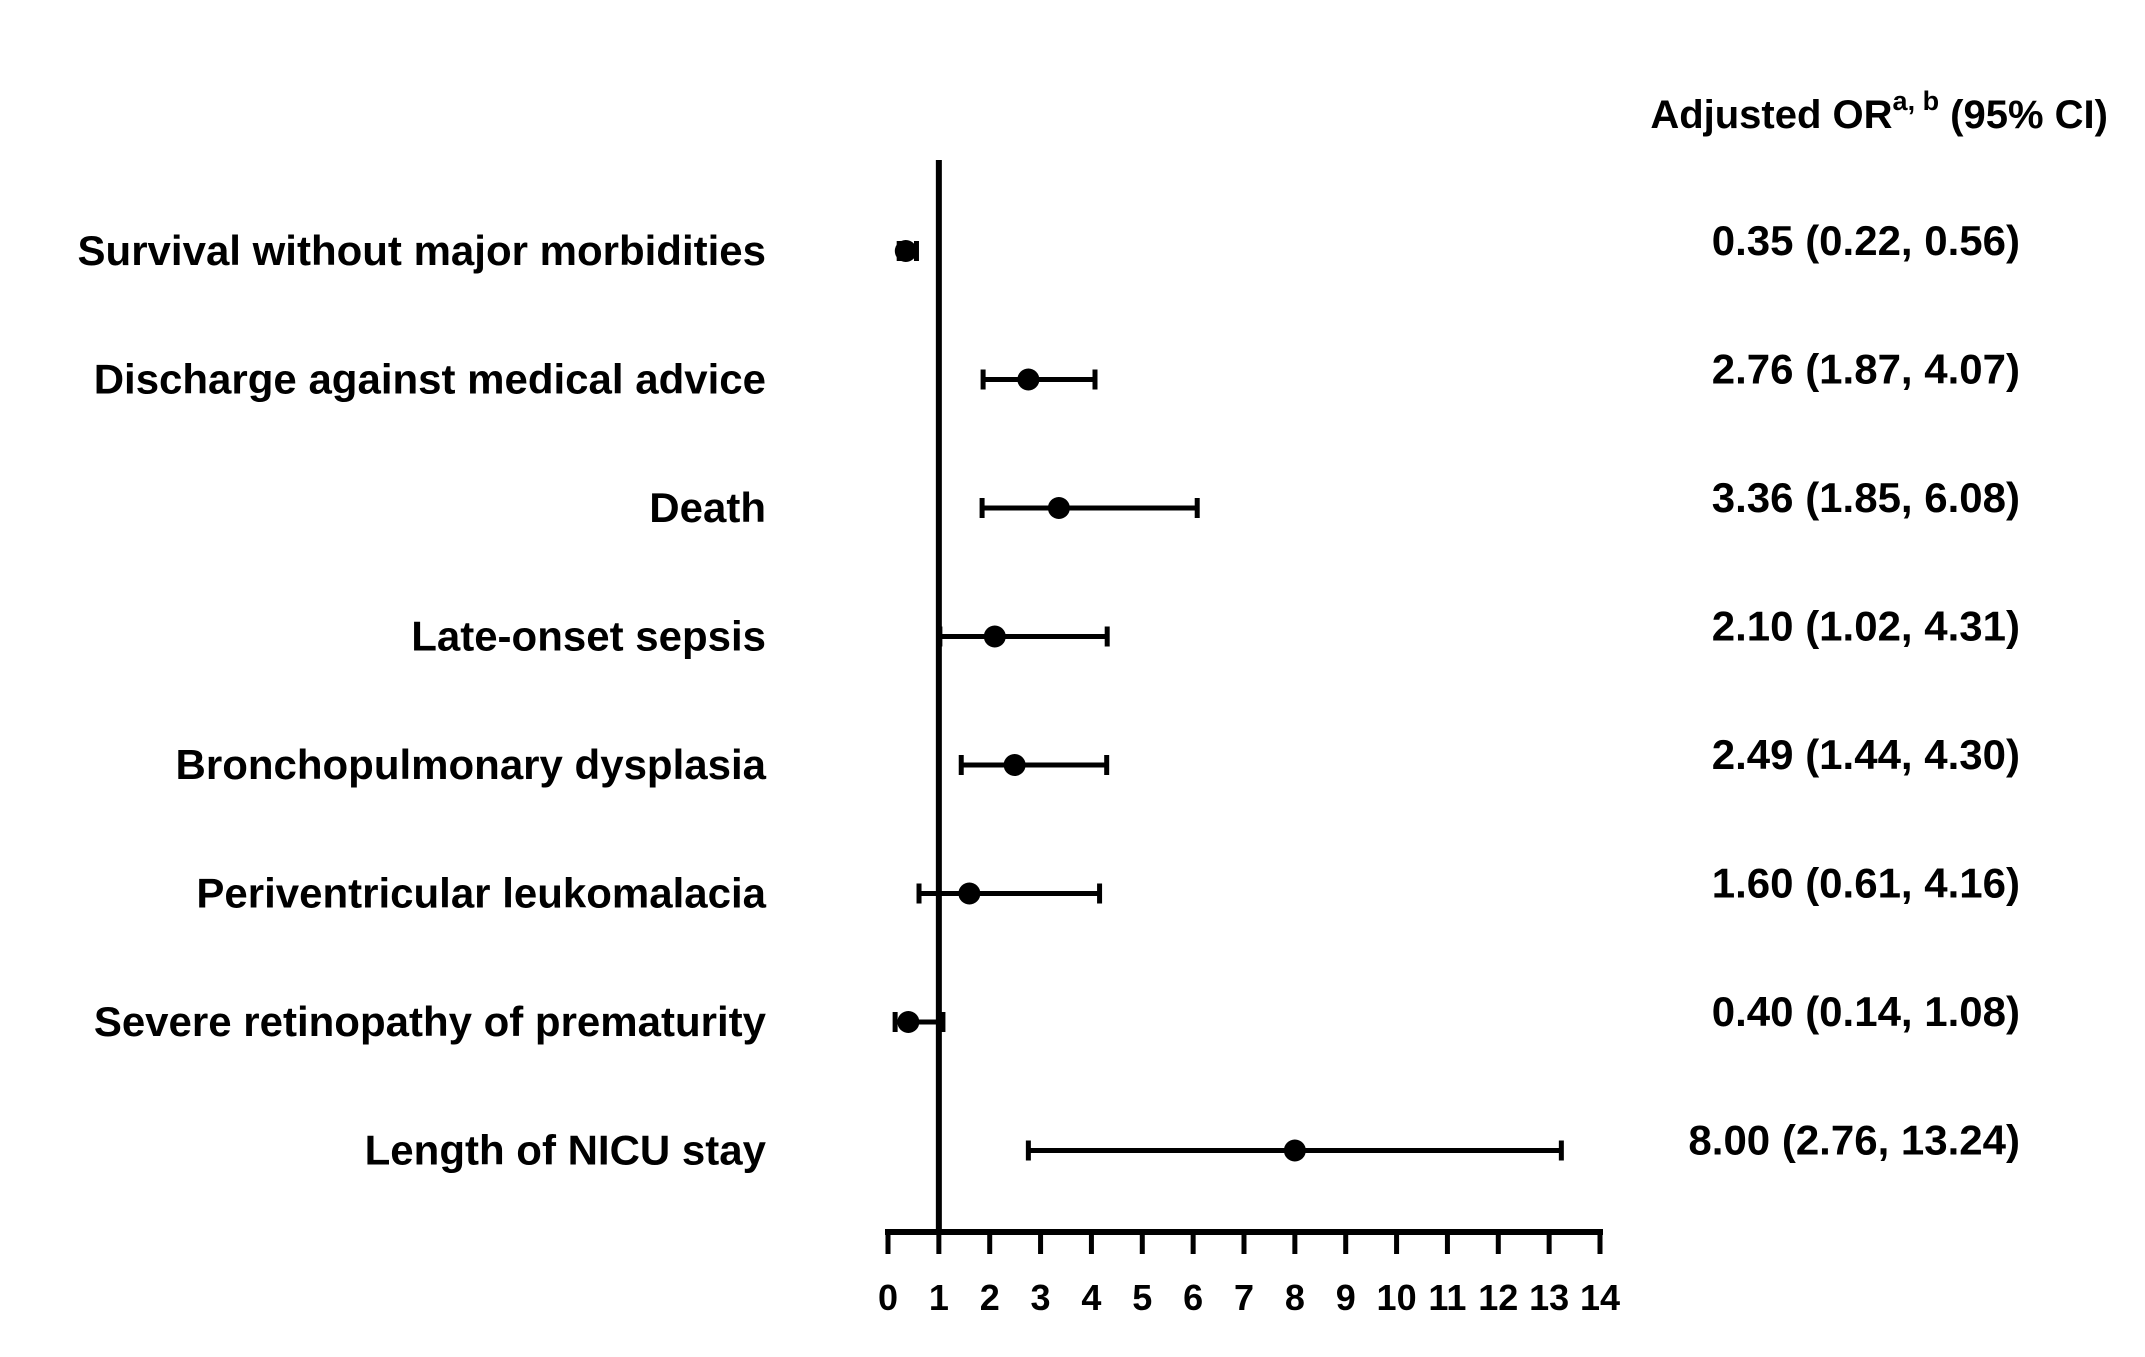 Image resolution: width=2145 pixels, height=1357 pixels. Describe the element at coordinates (888, 1297) in the screenshot. I see `x-tick-label: 0` at that location.